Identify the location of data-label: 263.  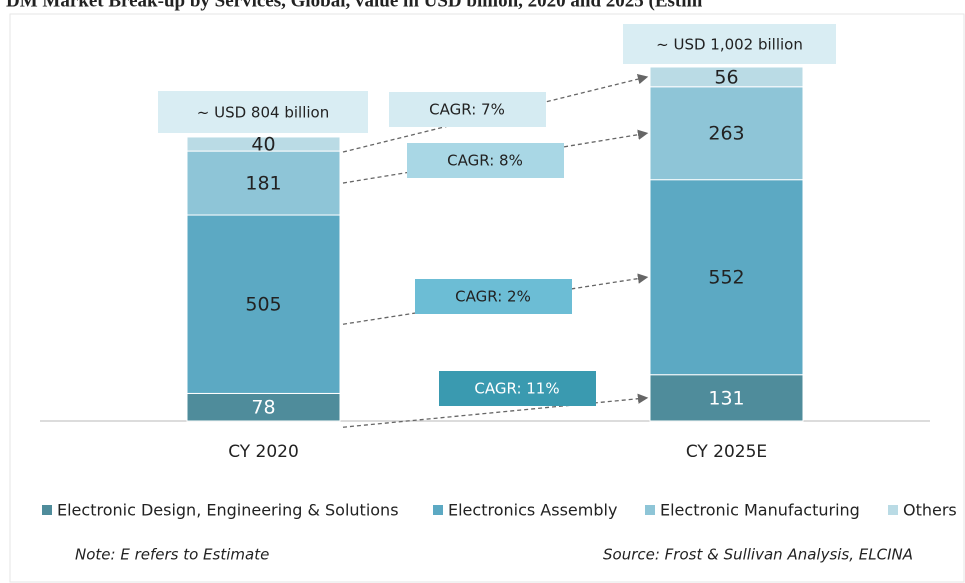
(726, 134).